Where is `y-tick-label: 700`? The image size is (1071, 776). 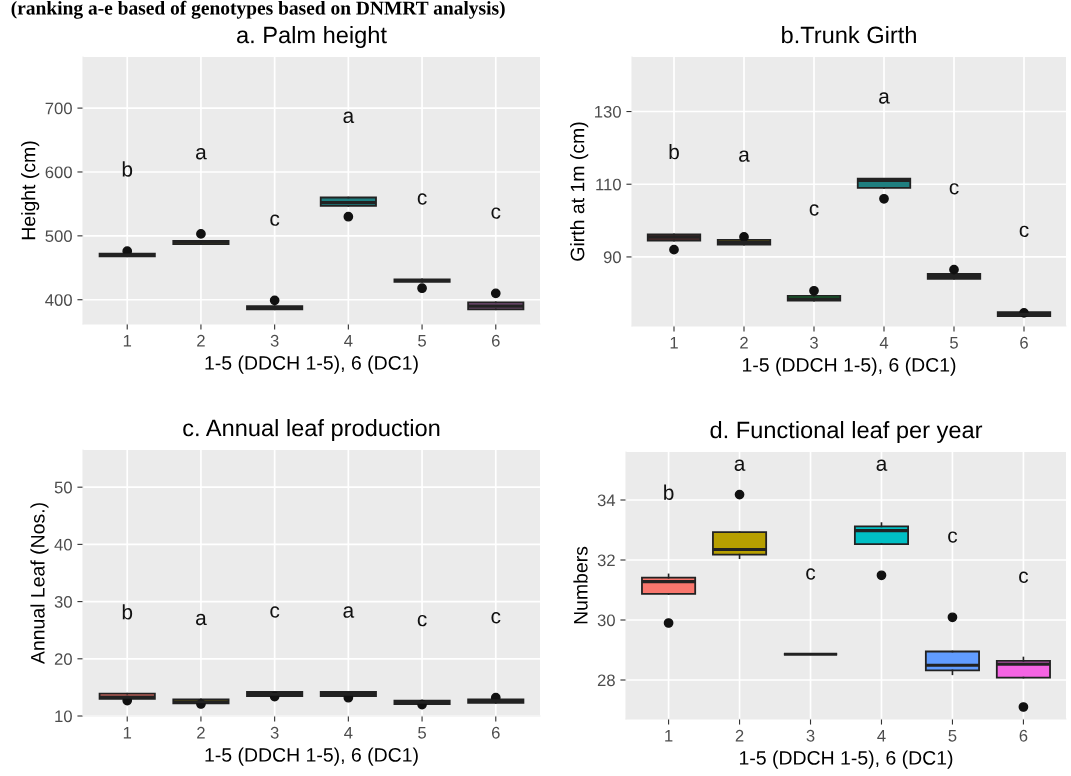 y-tick-label: 700 is located at coordinates (58, 108).